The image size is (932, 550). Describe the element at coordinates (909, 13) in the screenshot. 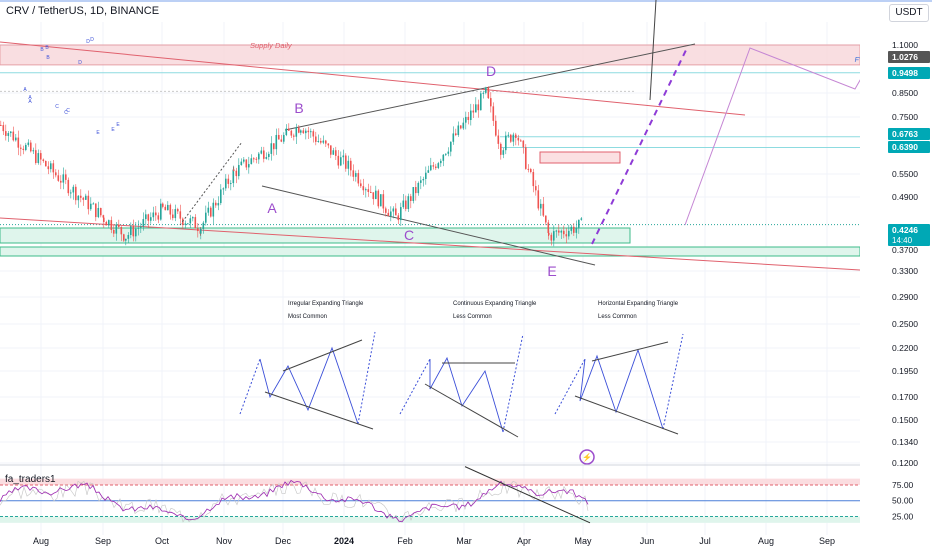

I see `currency-selector: USDT` at that location.